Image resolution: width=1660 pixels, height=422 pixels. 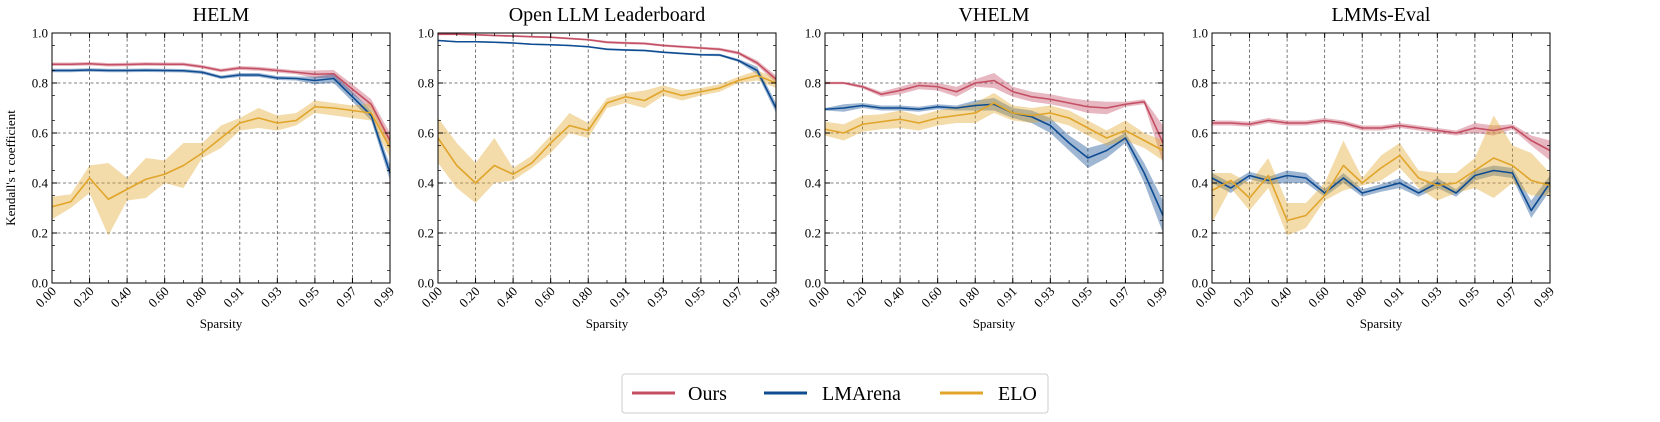 I want to click on panel-title: VHELM, so click(x=993, y=15).